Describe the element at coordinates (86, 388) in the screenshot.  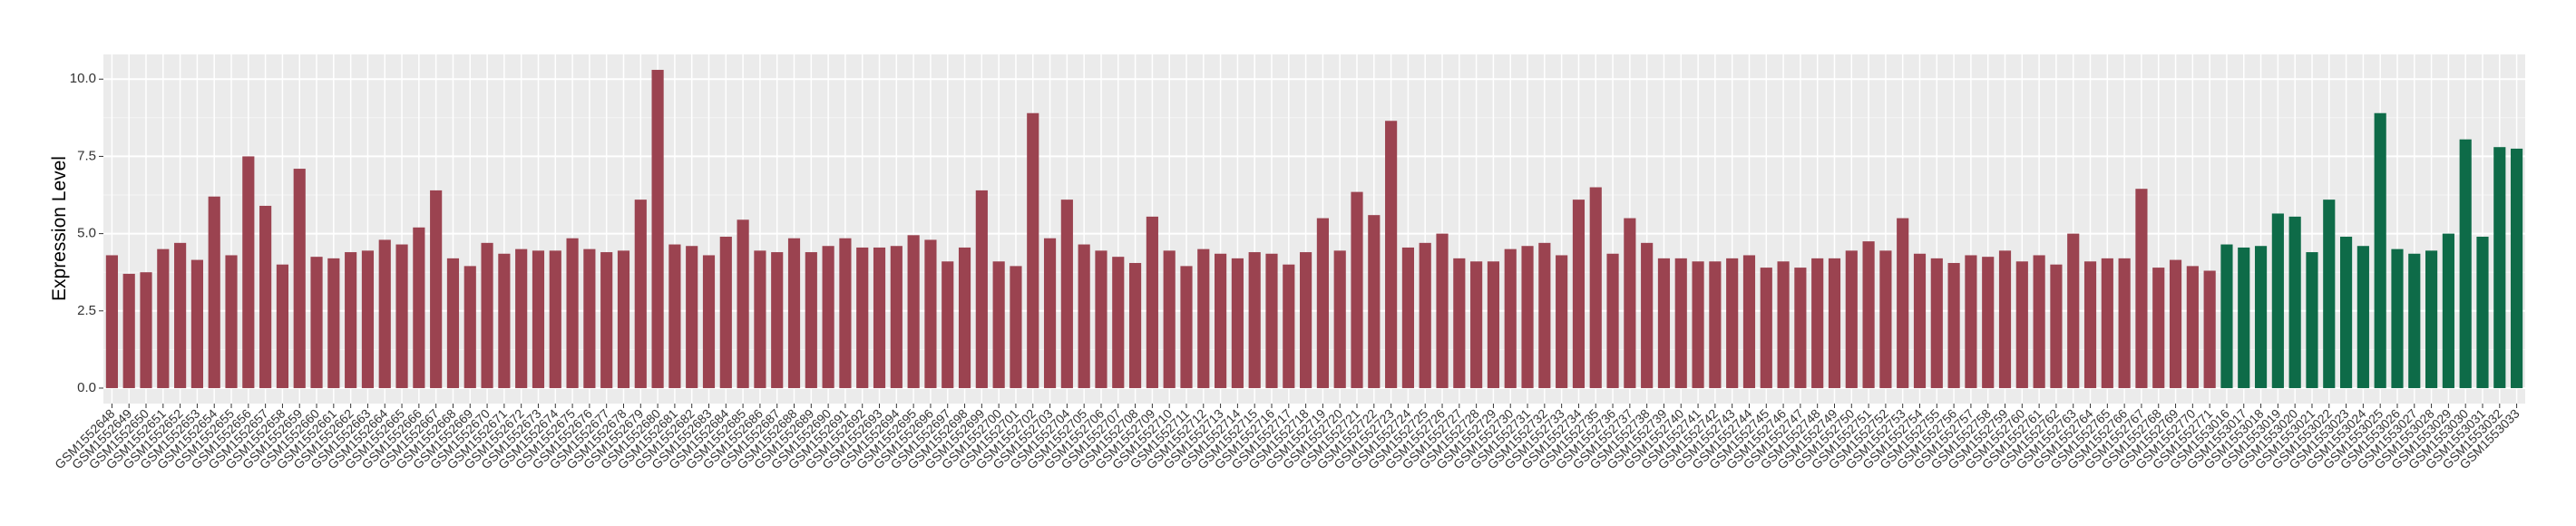
I see `y-tick-label: 0.0` at that location.